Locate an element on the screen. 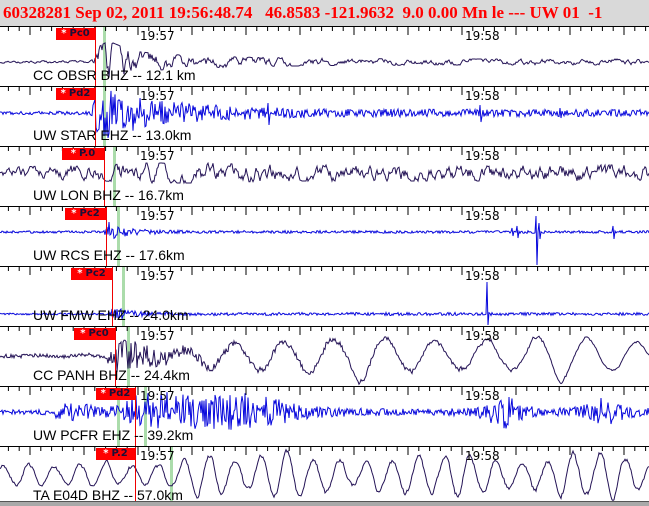  station-label: CC OBSR BHZ -- 12.1 km is located at coordinates (114, 75).